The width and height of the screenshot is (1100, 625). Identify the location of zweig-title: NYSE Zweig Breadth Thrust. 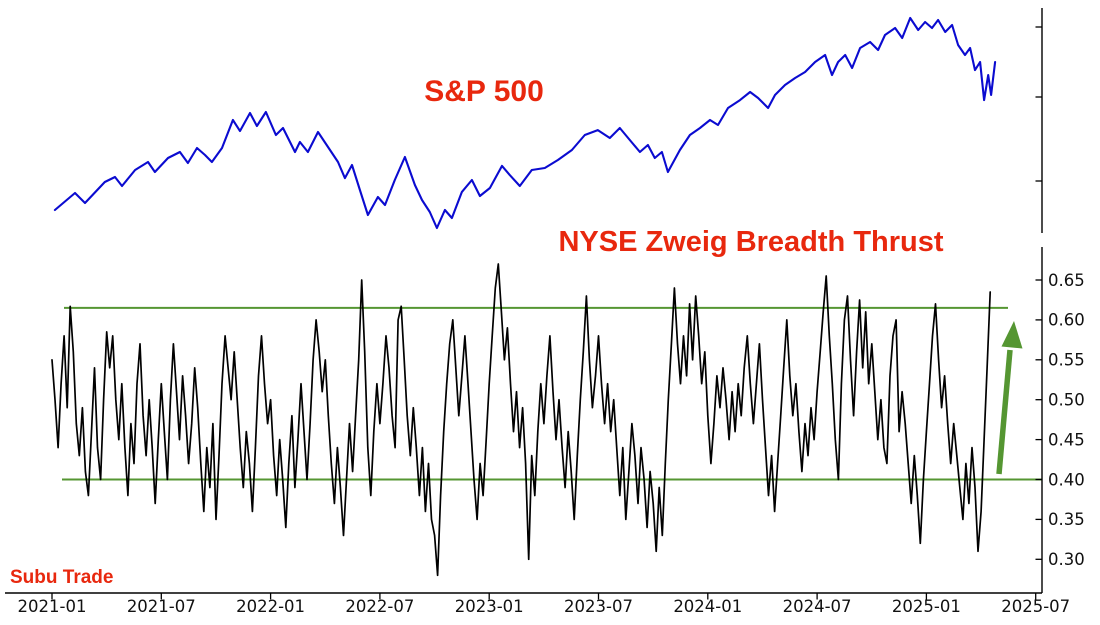
(750, 242).